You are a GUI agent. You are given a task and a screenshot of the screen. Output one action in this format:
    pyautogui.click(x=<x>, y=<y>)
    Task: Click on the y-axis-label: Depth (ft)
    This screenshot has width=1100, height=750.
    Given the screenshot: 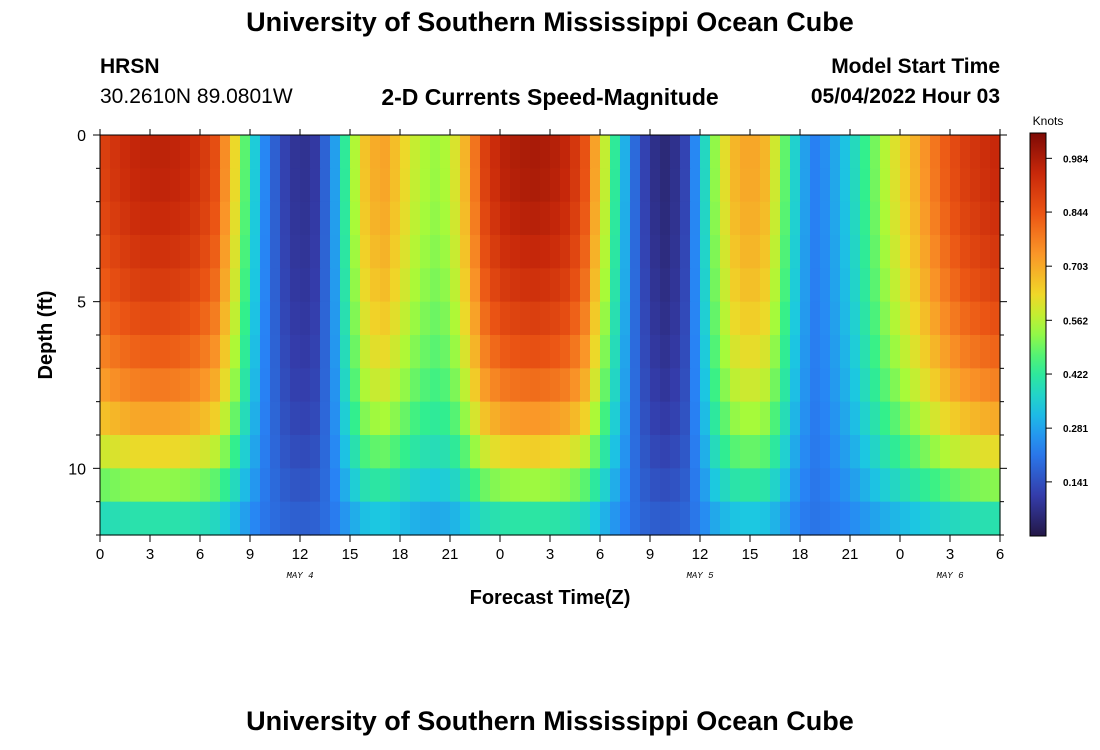 What is the action you would take?
    pyautogui.click(x=46, y=335)
    